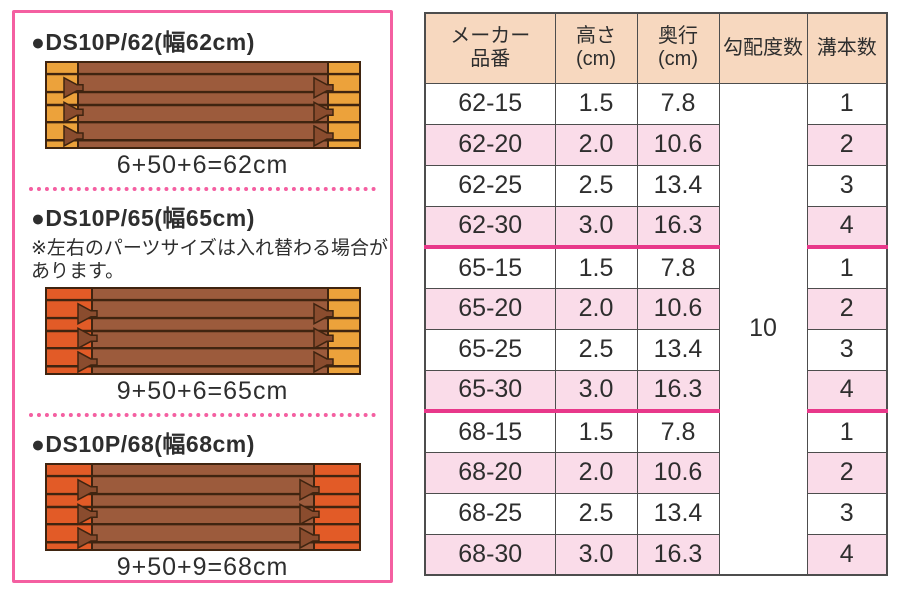 Image resolution: width=900 pixels, height=600 pixels. Describe the element at coordinates (490, 513) in the screenshot. I see `cell-part-number: 68-25` at that location.